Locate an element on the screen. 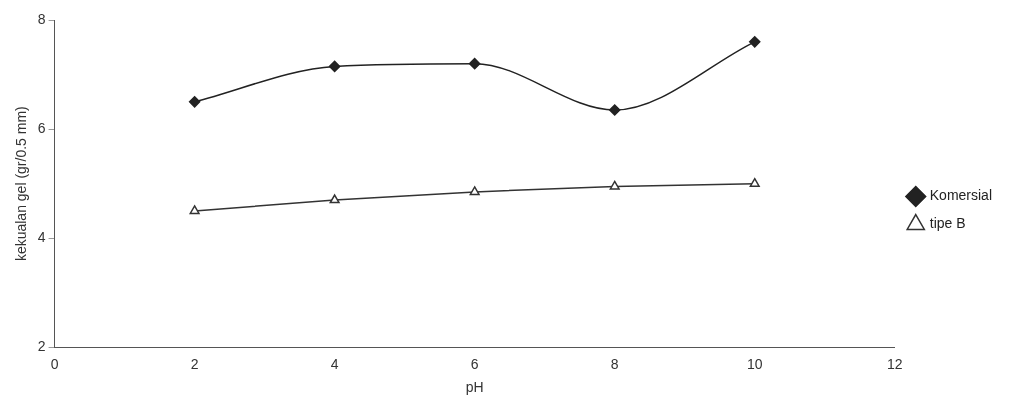  x-tick-label: 6 is located at coordinates (474, 363).